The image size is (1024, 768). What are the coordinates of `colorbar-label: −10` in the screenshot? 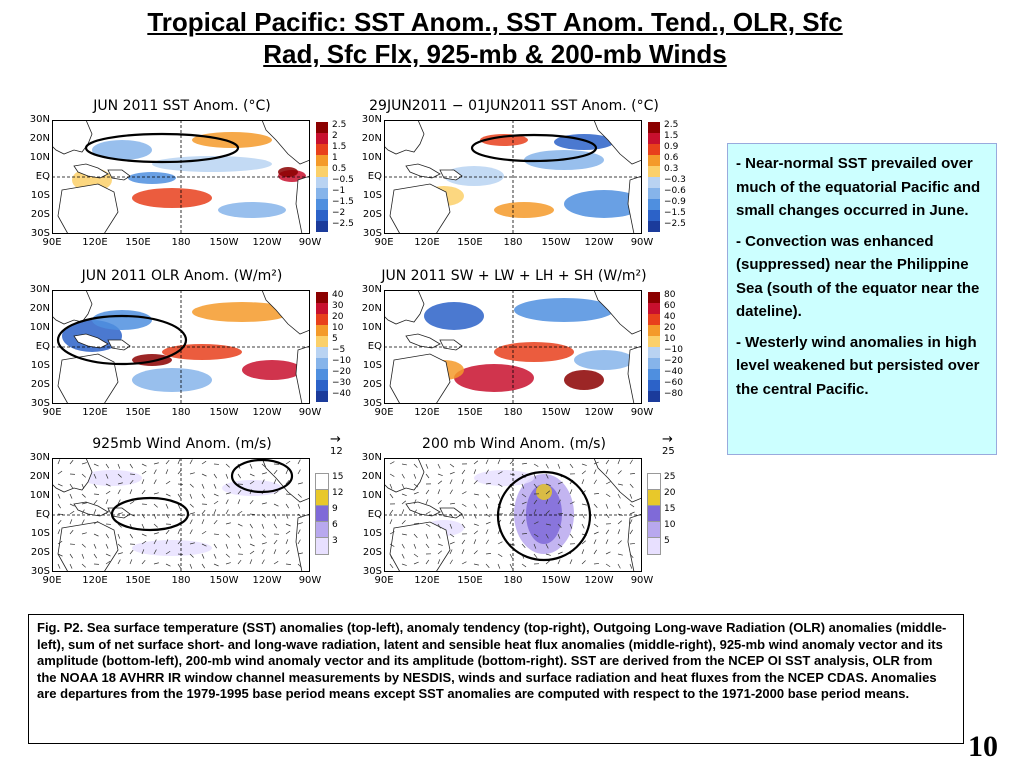 It's located at (673, 350).